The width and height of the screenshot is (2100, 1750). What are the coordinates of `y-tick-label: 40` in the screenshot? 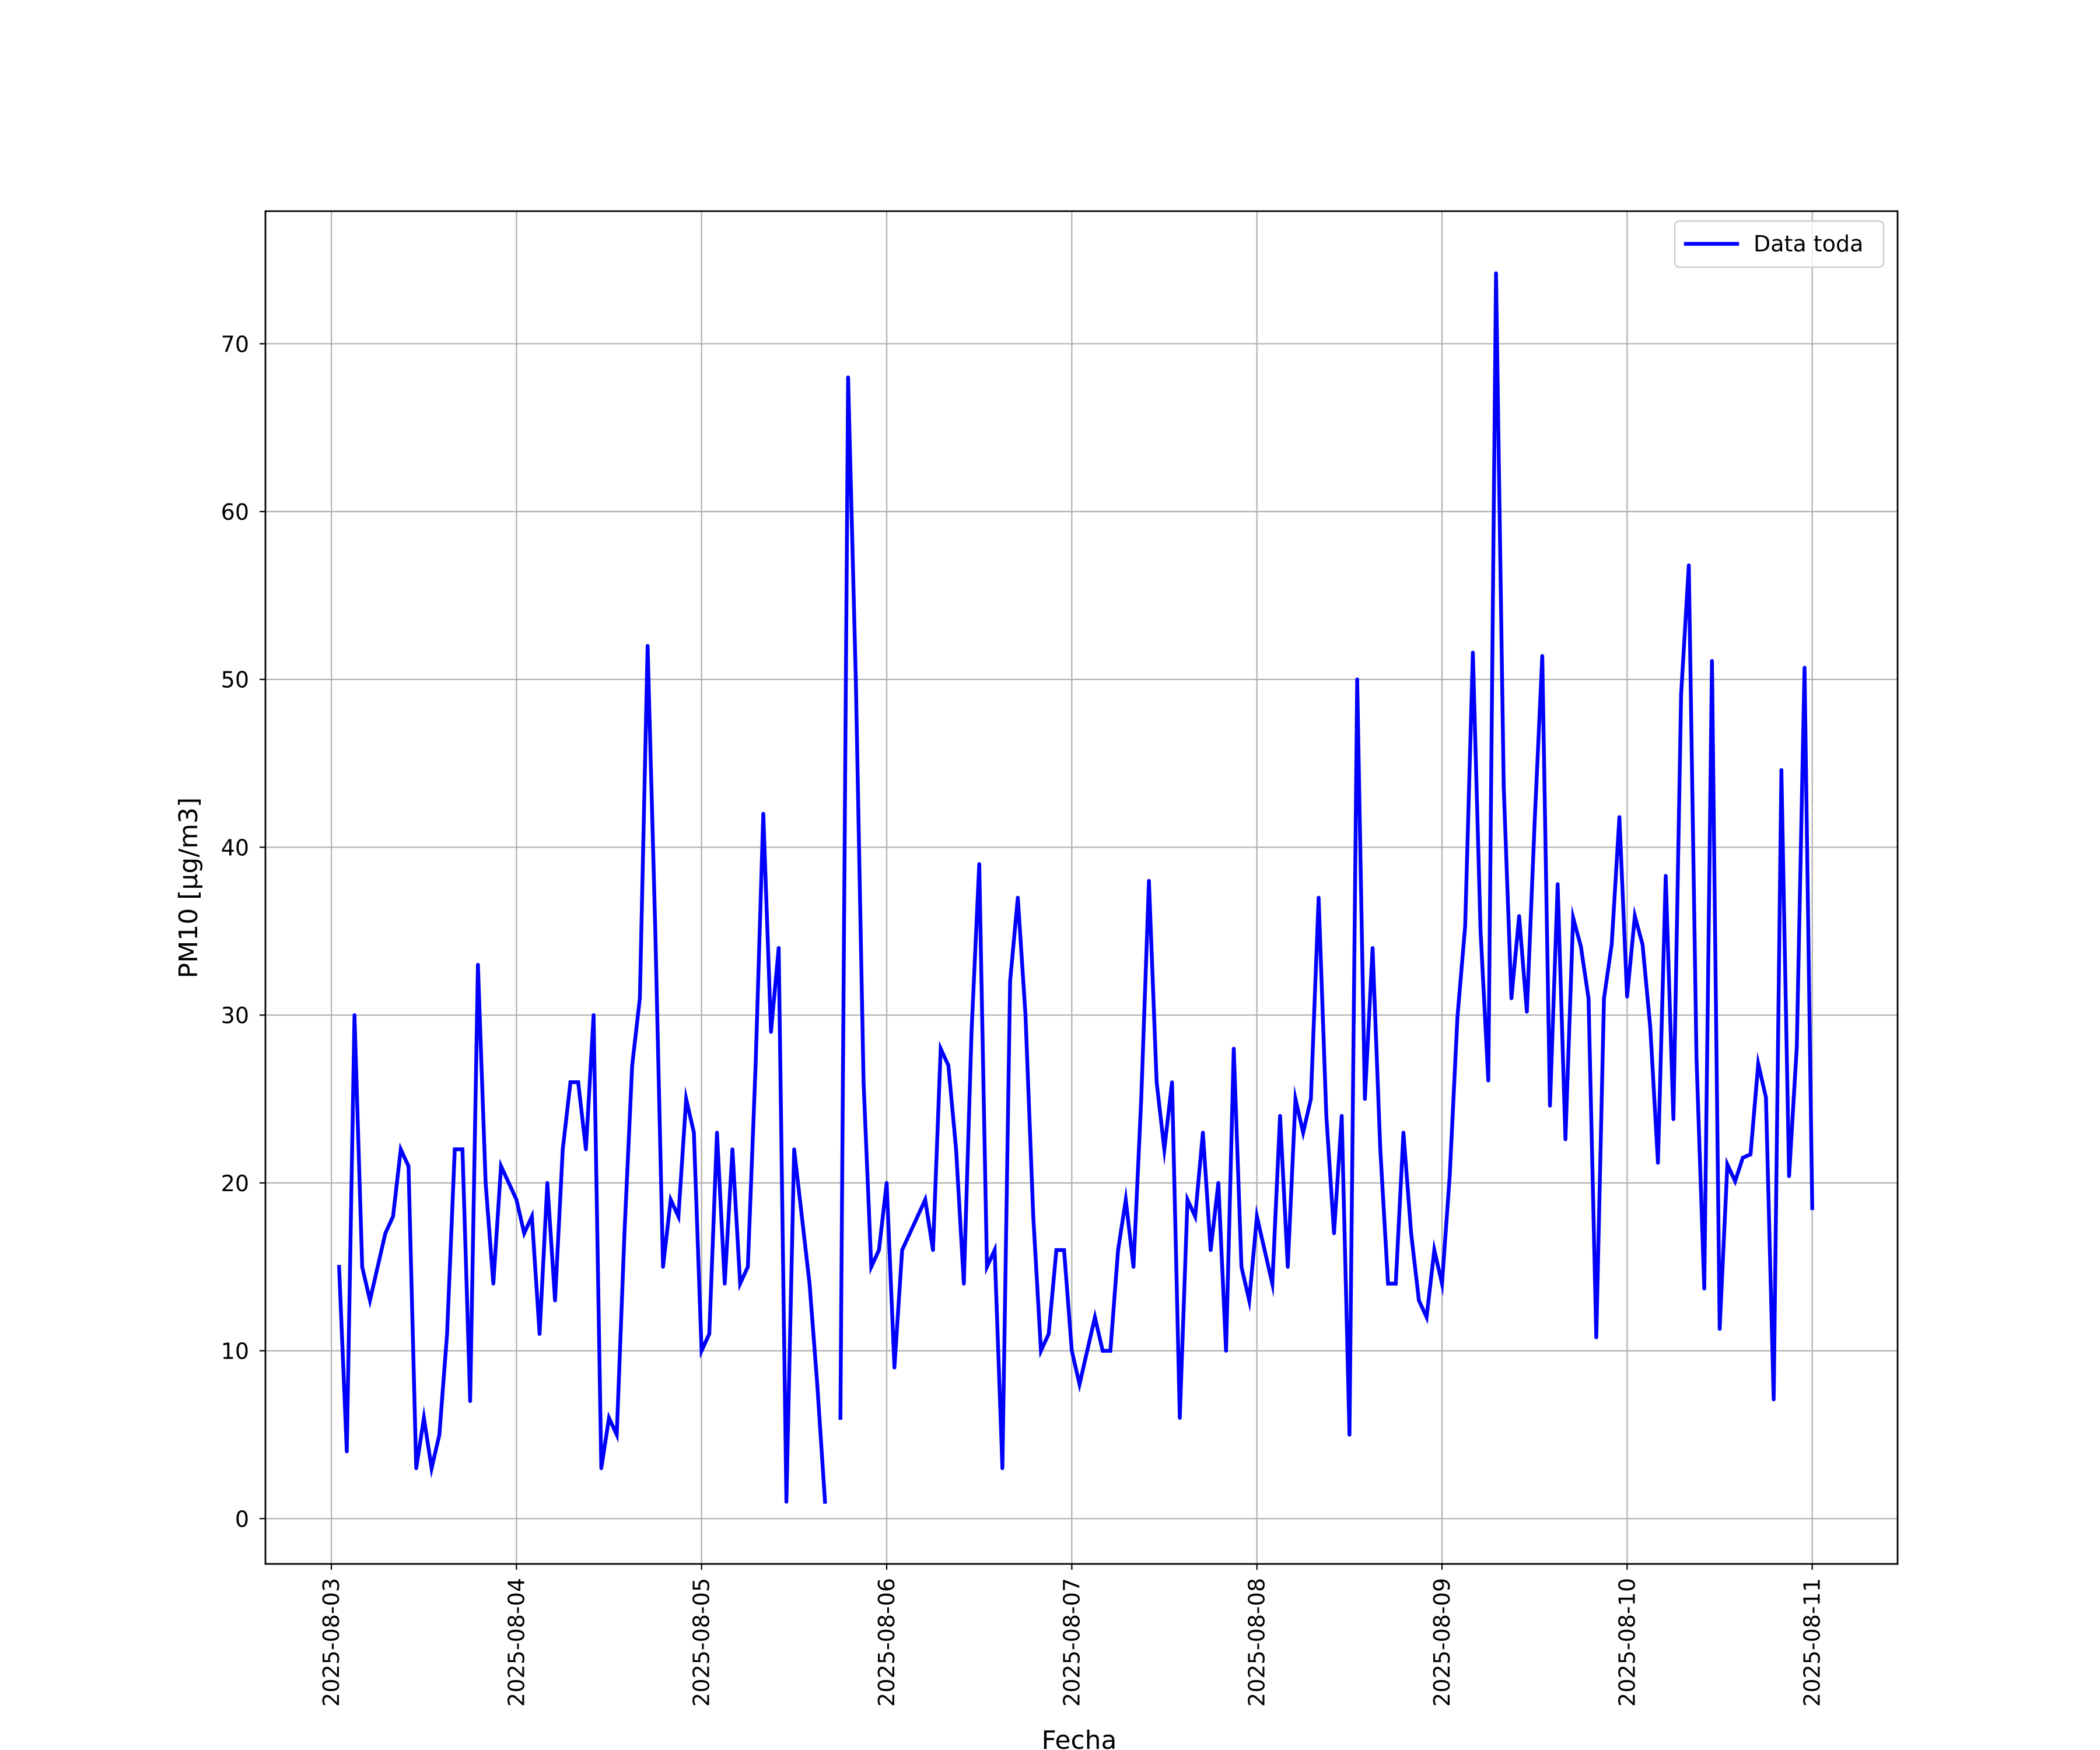 It's located at (235, 848).